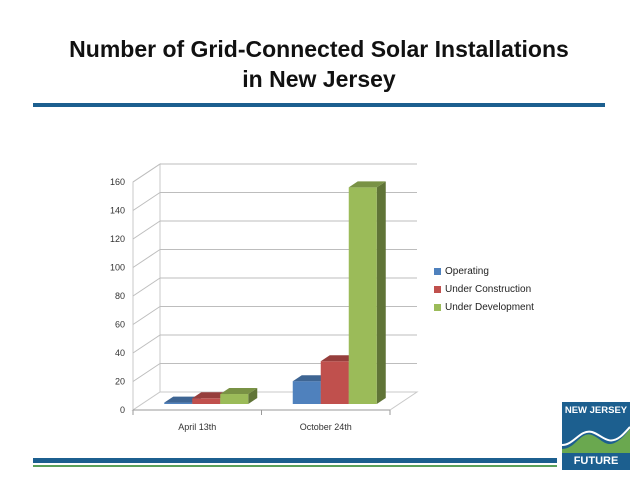 This screenshot has width=638, height=478. I want to click on y-tick-label: 0, so click(122, 410).